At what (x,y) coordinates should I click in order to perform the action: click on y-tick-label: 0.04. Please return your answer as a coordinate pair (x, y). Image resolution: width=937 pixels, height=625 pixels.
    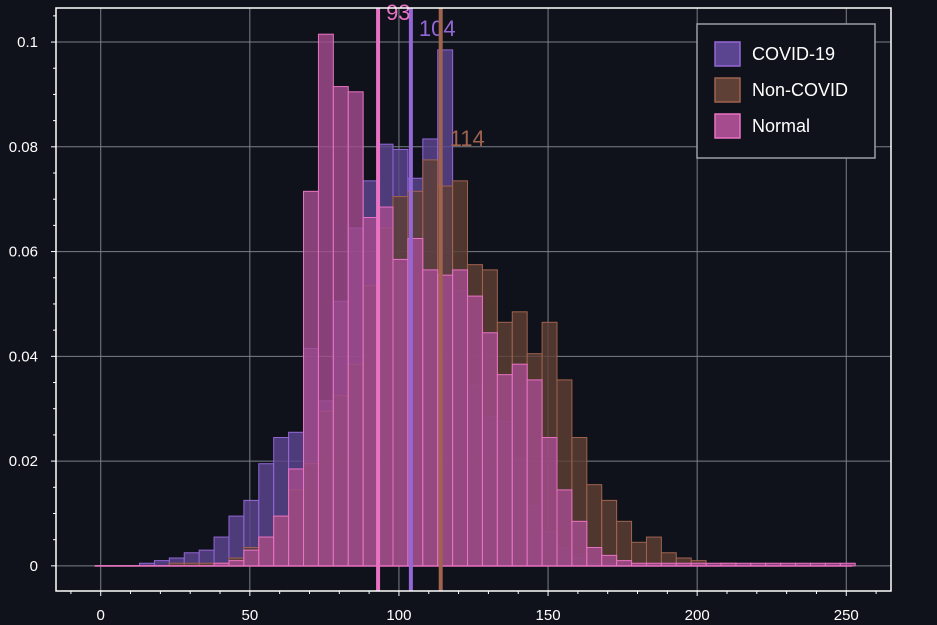
    Looking at the image, I should click on (23, 356).